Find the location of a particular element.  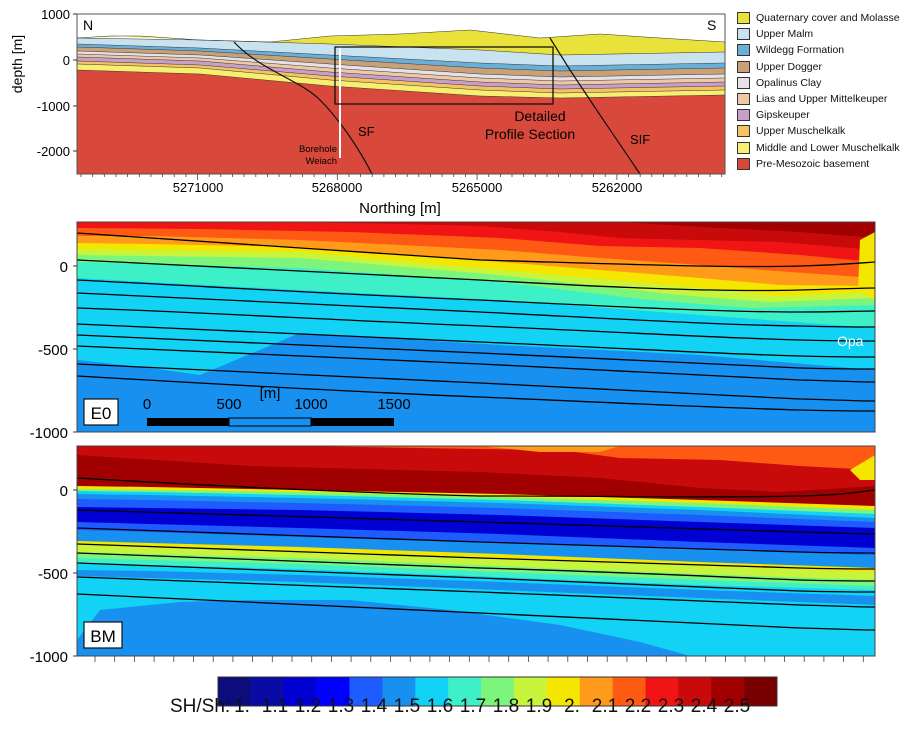

ytick-label: 1000 is located at coordinates (55, 14).